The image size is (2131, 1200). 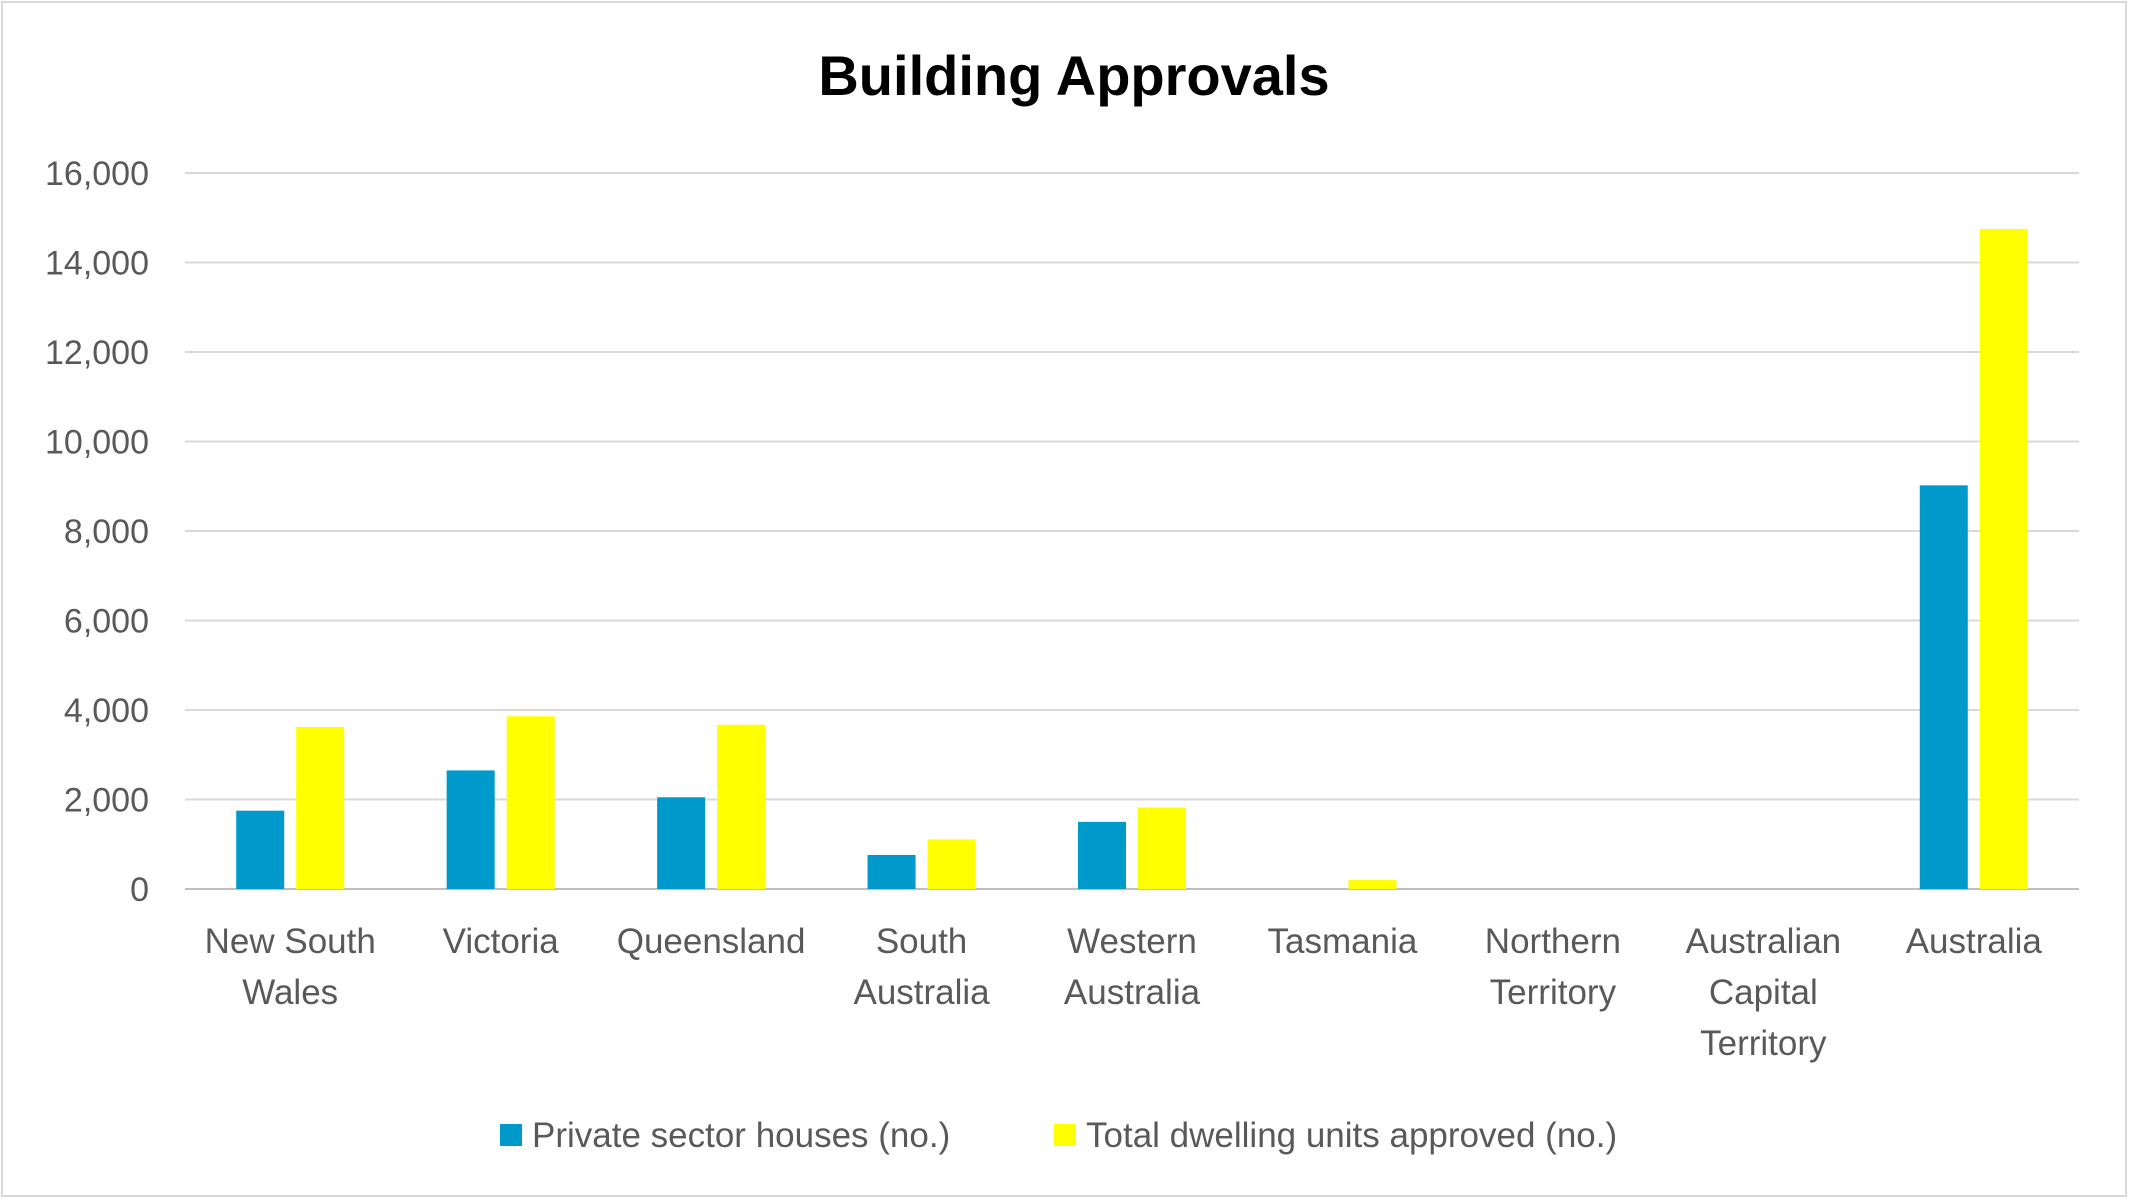 I want to click on x-category-label-line: Tasmania, so click(x=1343, y=941).